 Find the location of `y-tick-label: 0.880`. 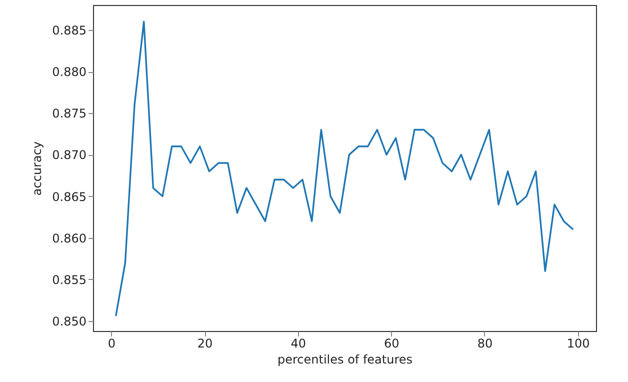

y-tick-label: 0.880 is located at coordinates (69, 72).